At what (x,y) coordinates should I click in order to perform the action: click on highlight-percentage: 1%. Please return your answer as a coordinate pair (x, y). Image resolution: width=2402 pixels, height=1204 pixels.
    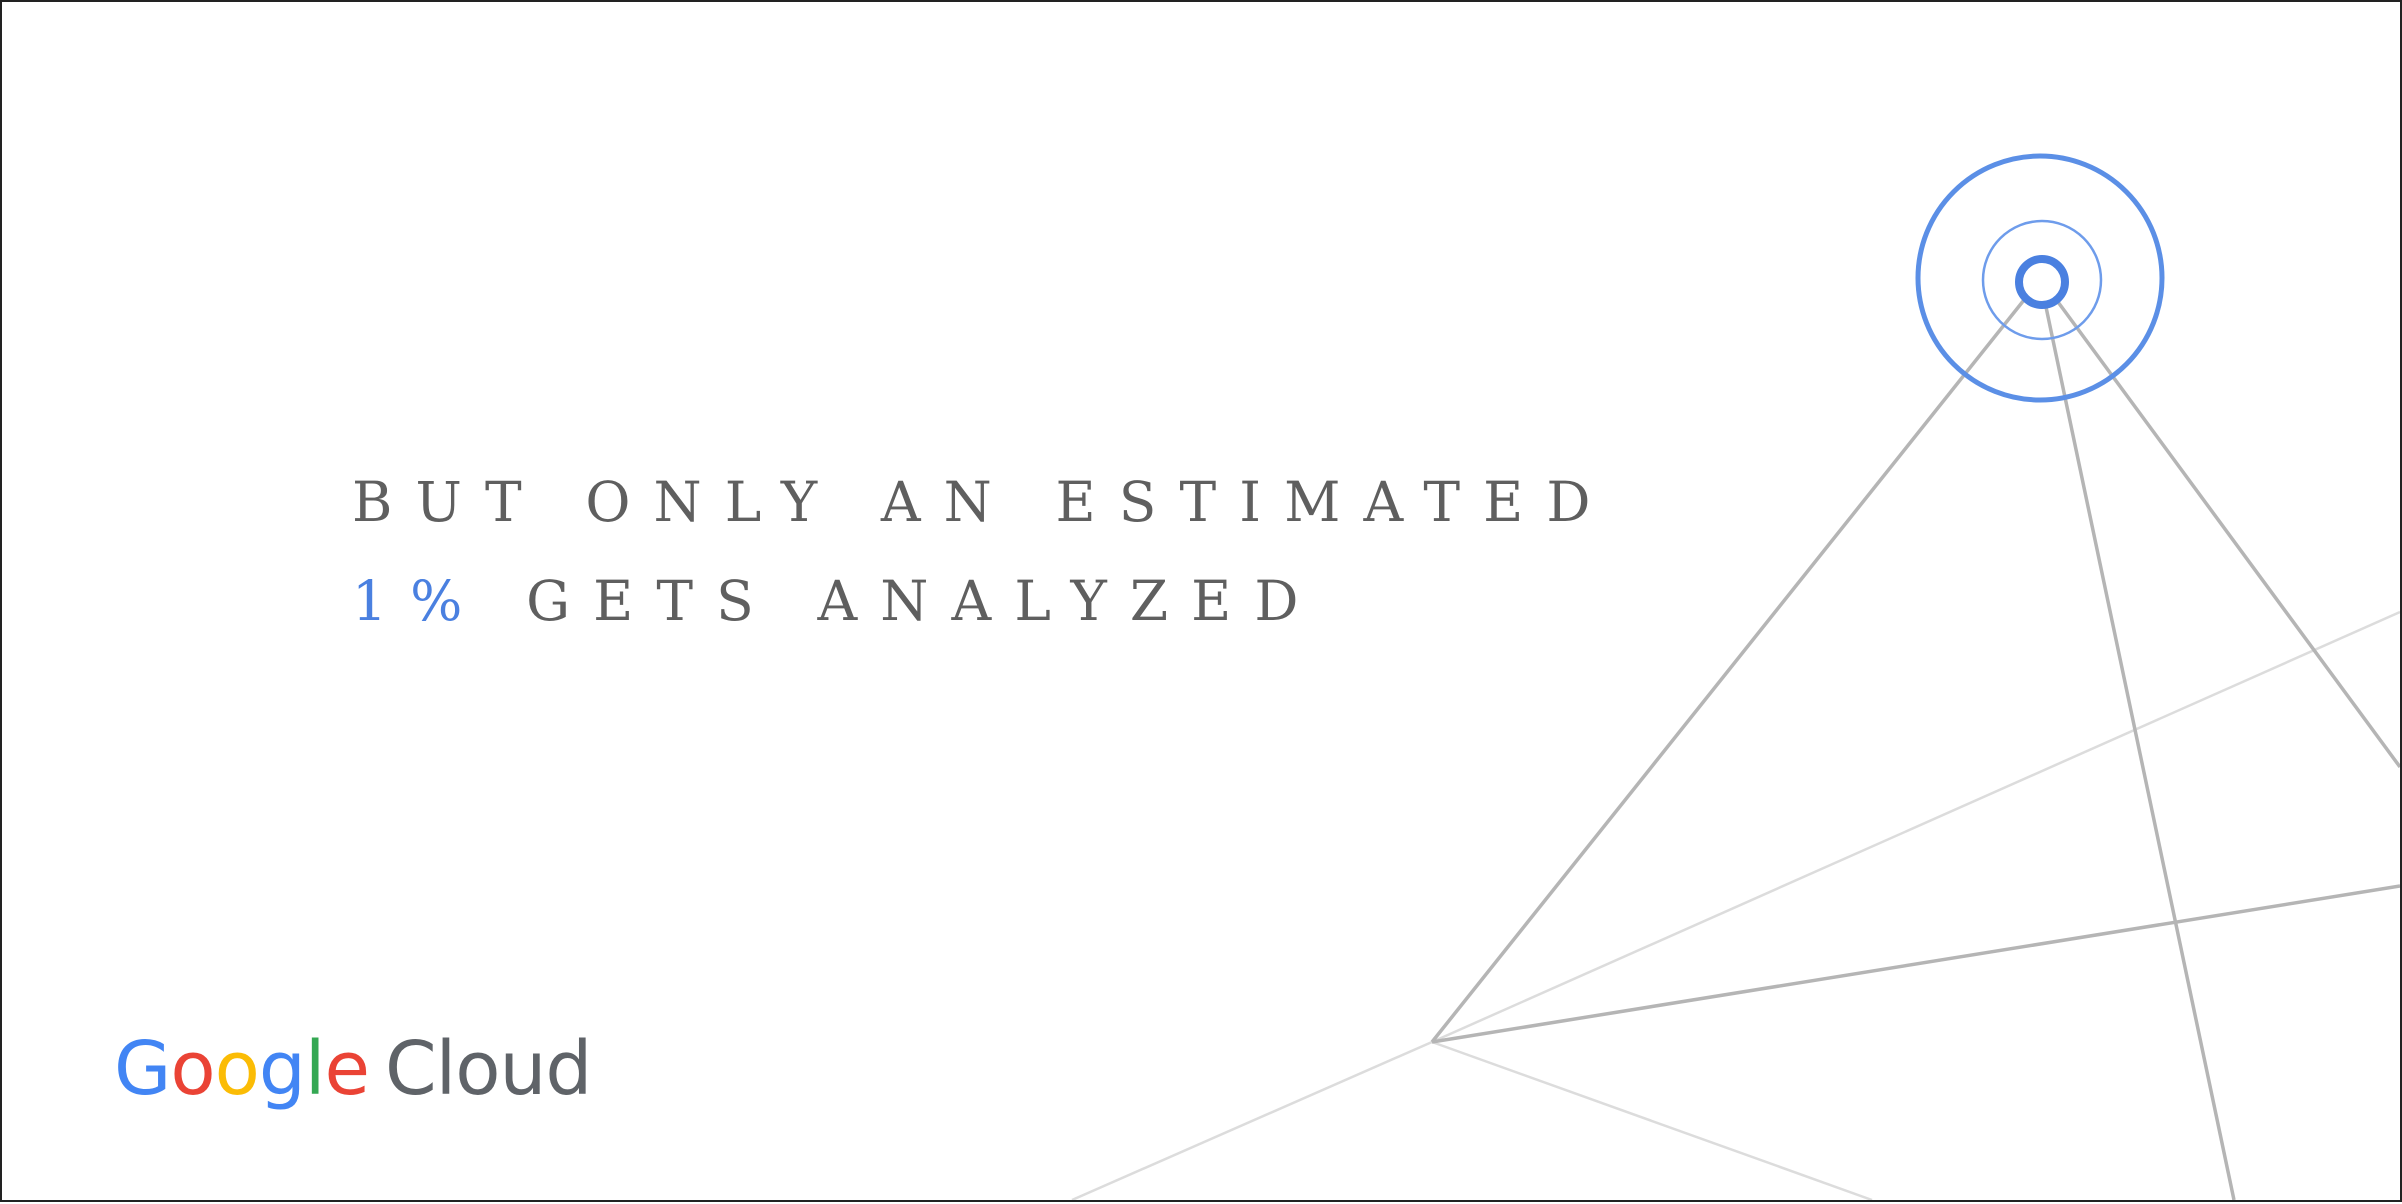
    Looking at the image, I should click on (419, 601).